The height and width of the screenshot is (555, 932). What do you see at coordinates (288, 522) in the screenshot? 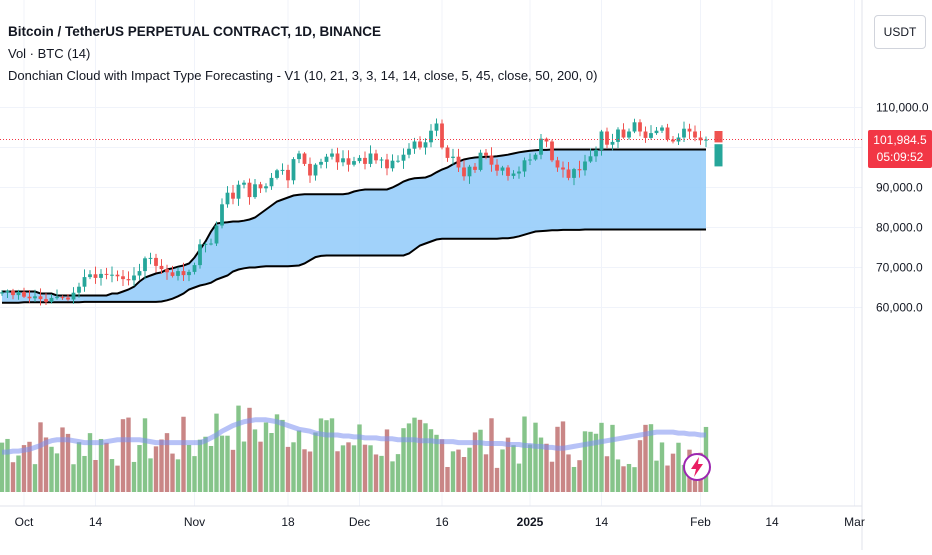
I see `time-tick-label: 18` at bounding box center [288, 522].